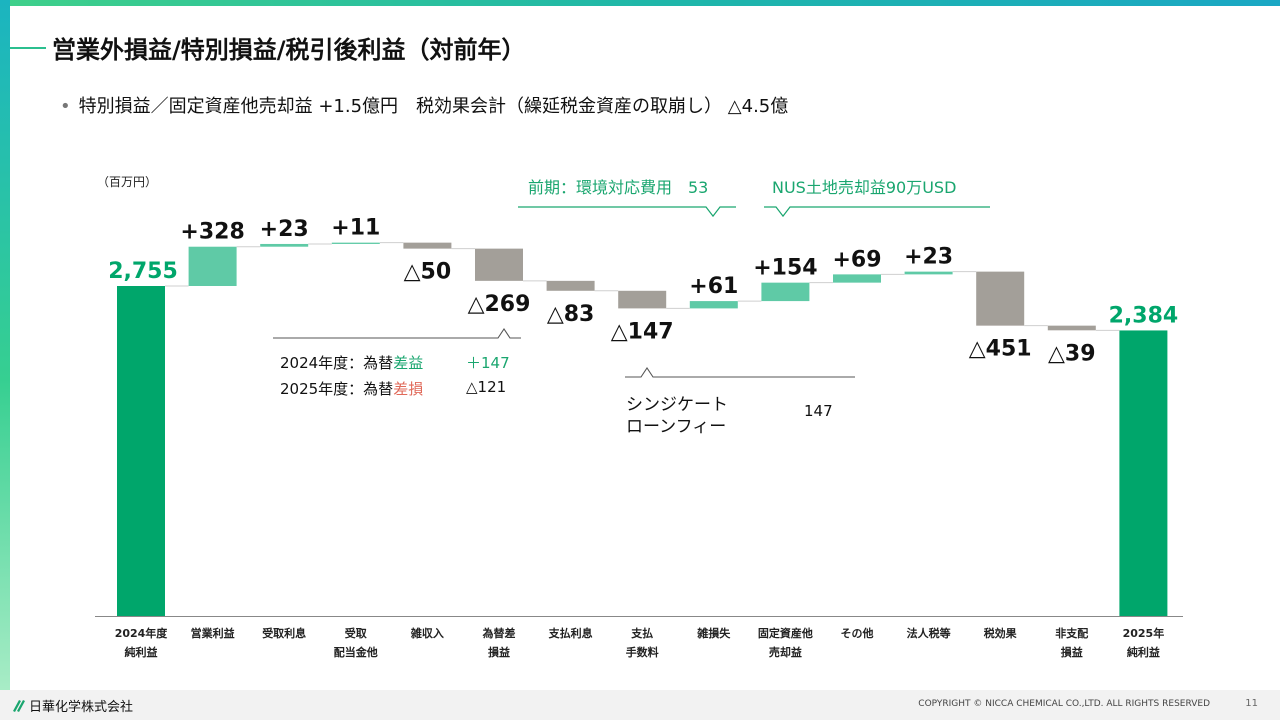  I want to click on category-label-9-1: 雑損失, so click(713, 633).